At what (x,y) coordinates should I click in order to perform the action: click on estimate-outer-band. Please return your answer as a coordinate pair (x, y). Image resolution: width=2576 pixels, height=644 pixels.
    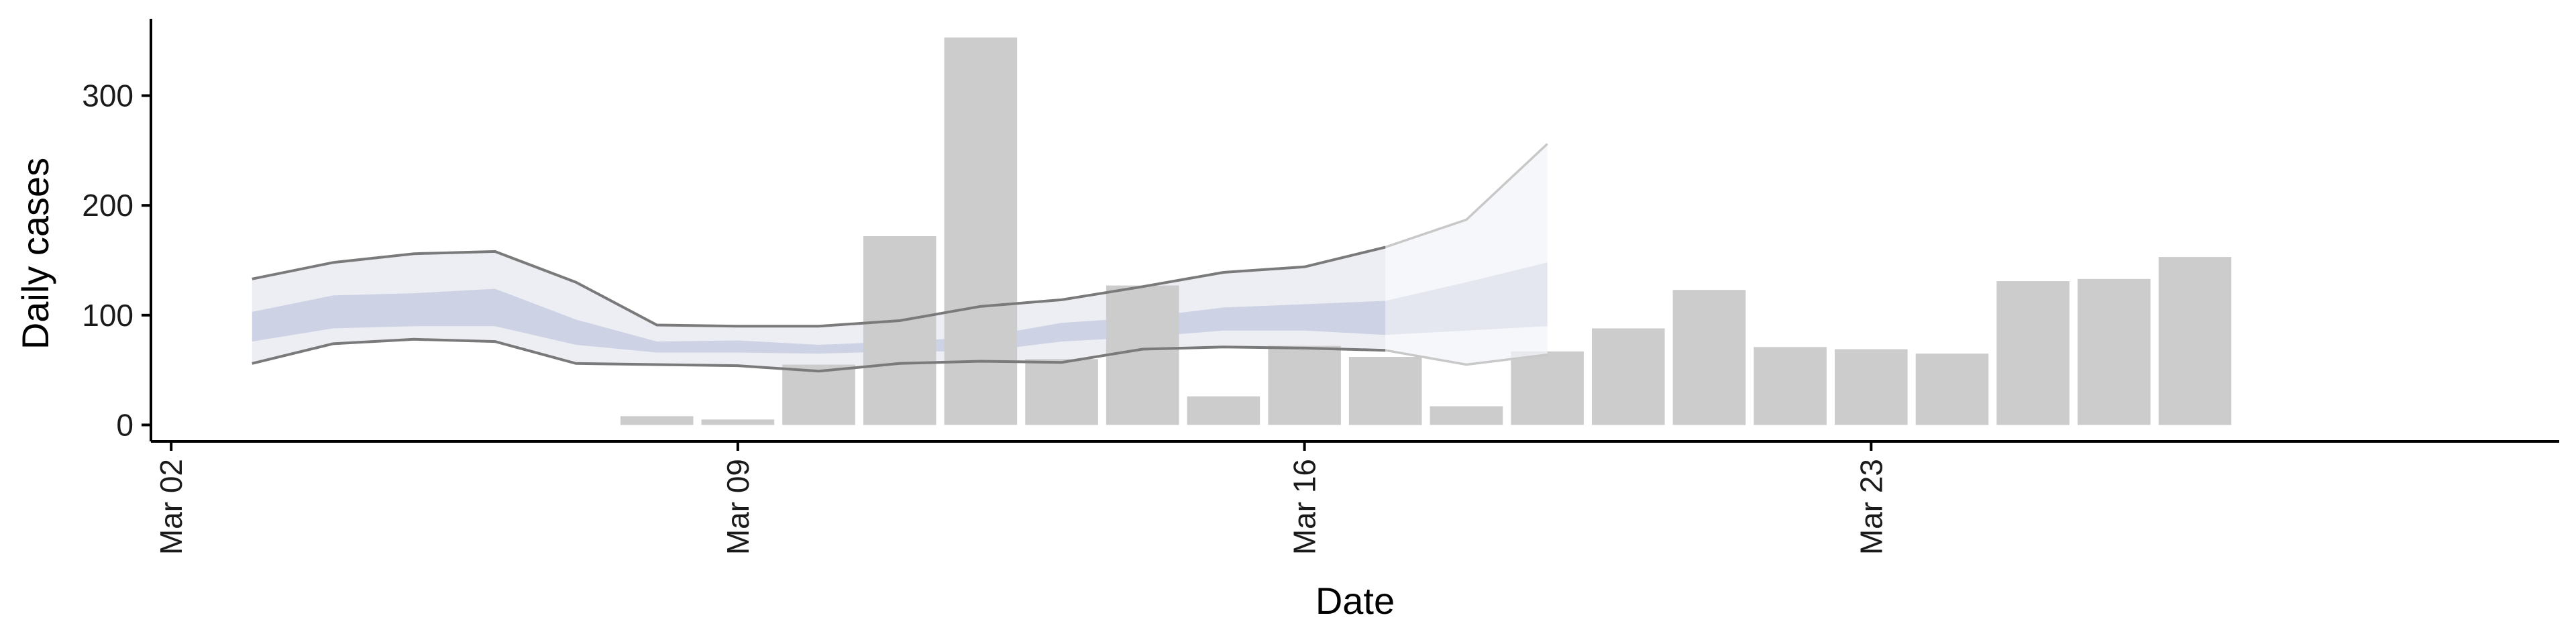
    Looking at the image, I should click on (819, 309).